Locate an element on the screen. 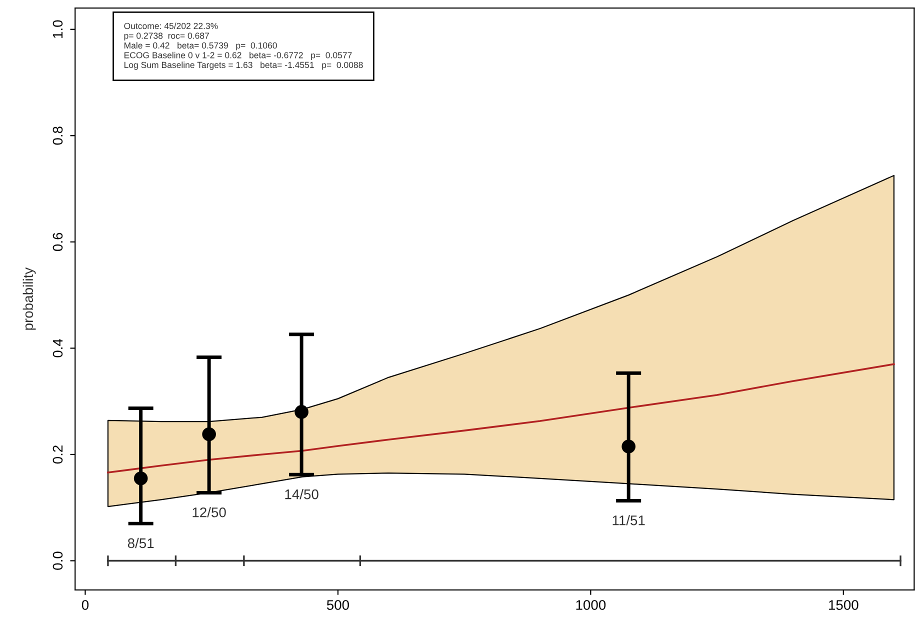 This screenshot has height=623, width=916. y-tick-label: 0.2 is located at coordinates (57, 455).